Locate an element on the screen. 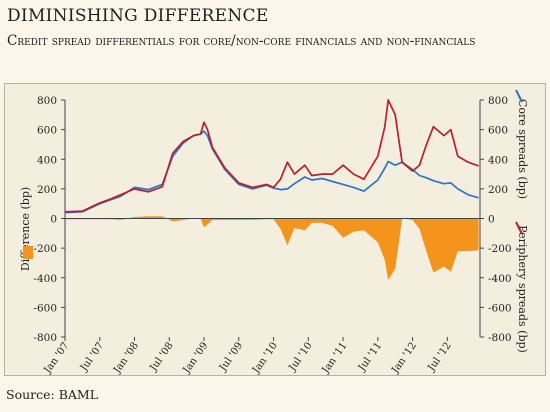 The image size is (550, 412). chart-title: DIMINISHING DIFFERENCE is located at coordinates (138, 16).